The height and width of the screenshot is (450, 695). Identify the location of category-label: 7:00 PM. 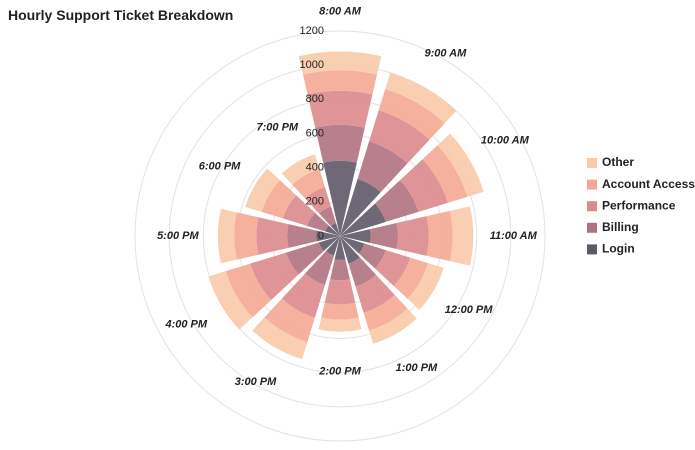
(278, 127).